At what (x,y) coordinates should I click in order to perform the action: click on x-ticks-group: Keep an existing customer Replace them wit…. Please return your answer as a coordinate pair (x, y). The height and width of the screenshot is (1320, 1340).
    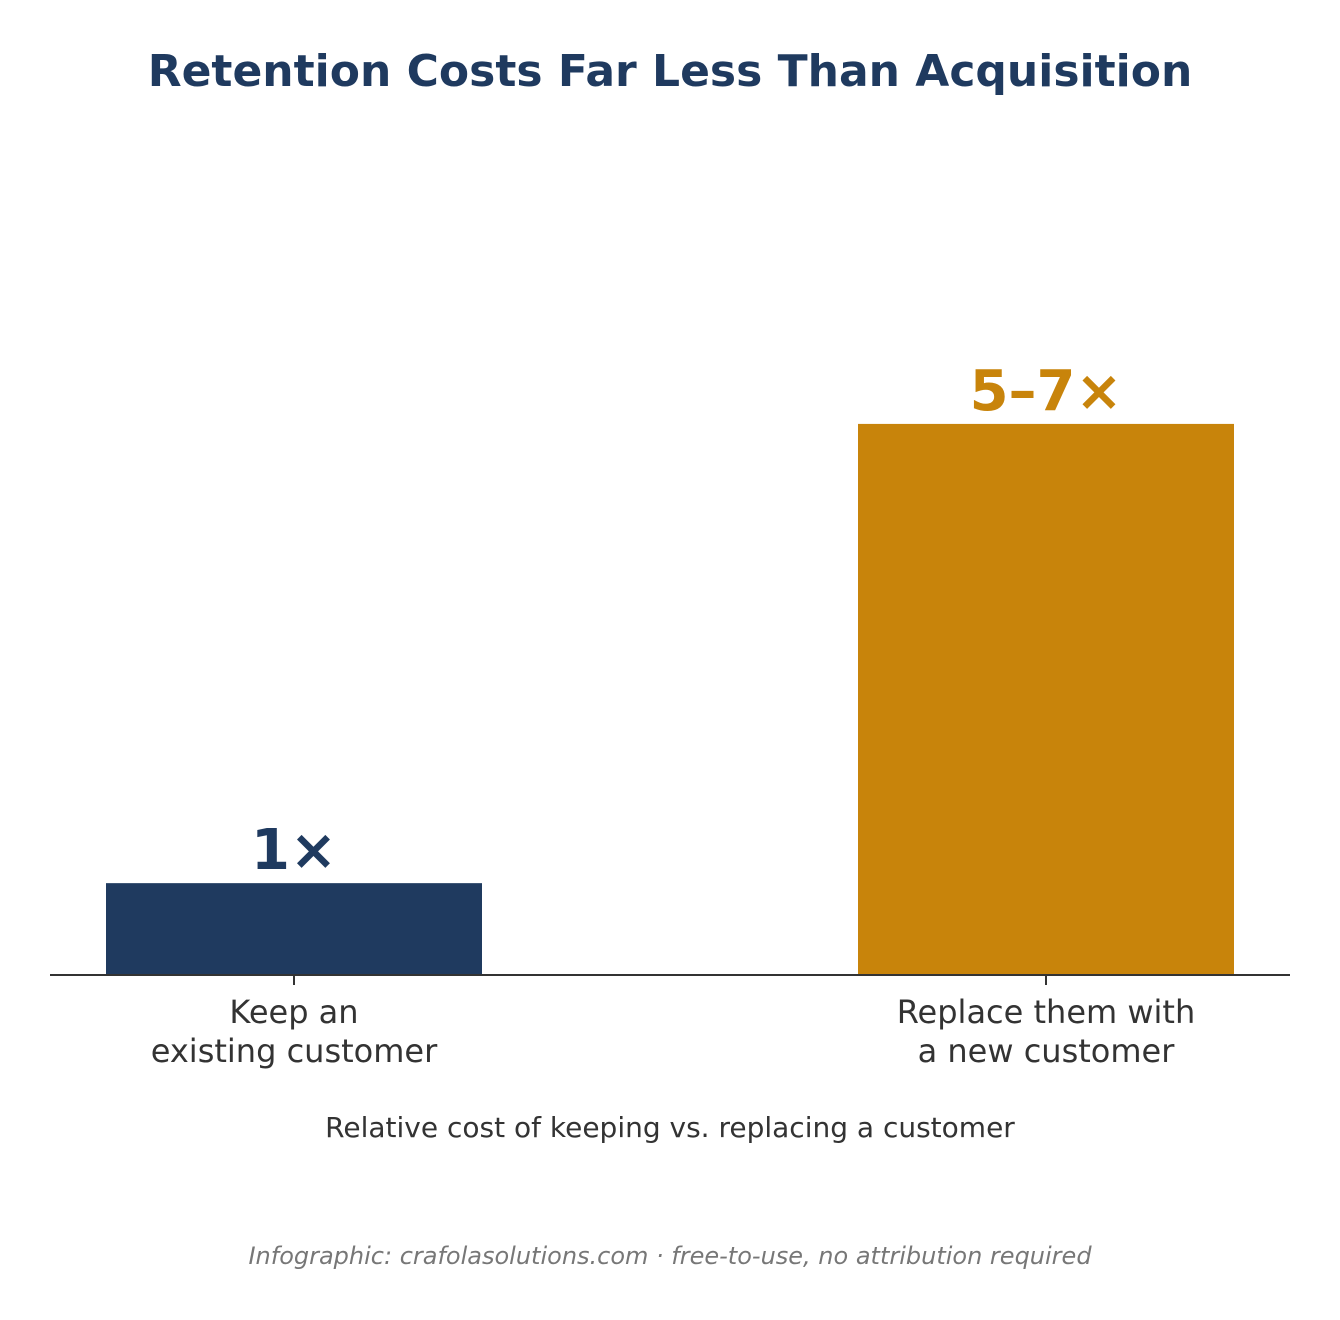
    Looking at the image, I should click on (673, 1022).